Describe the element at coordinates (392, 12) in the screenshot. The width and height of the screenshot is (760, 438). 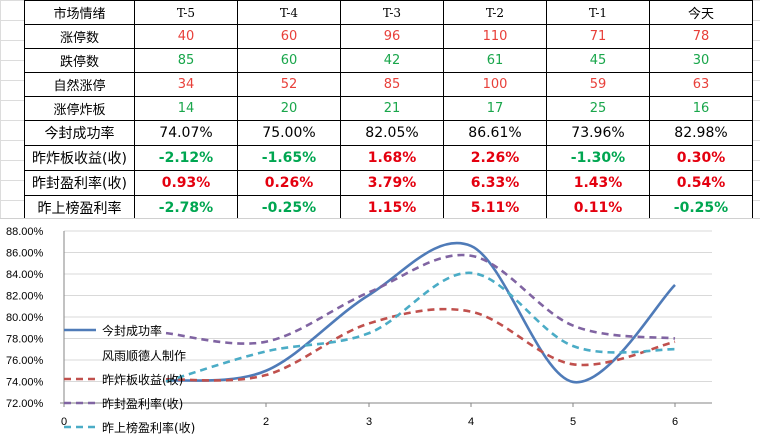
I see `header-cell: T-3` at that location.